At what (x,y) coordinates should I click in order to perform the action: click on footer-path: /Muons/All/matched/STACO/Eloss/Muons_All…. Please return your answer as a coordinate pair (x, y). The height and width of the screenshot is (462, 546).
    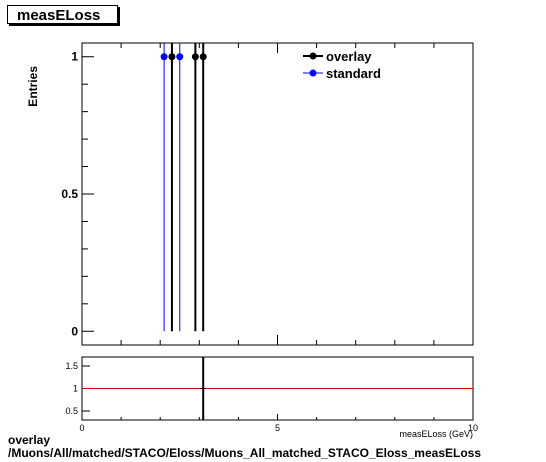
    Looking at the image, I should click on (245, 453).